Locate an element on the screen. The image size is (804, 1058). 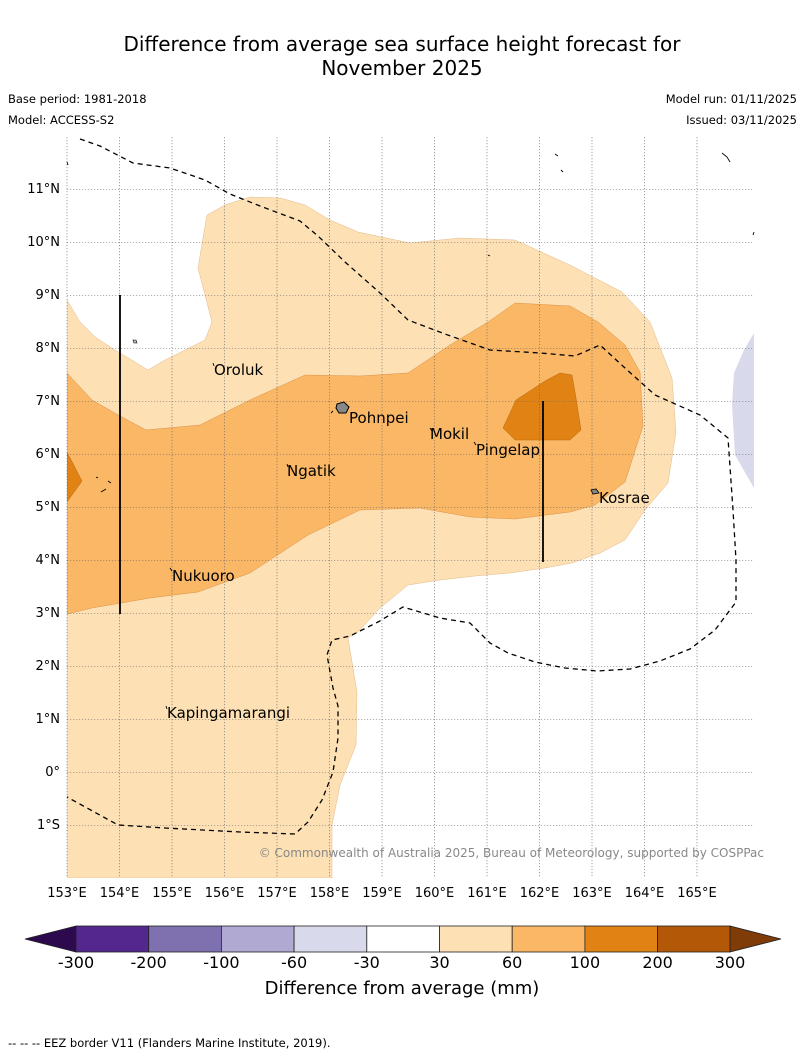
model-name: Model: ACCESS-S2 is located at coordinates (61, 120).